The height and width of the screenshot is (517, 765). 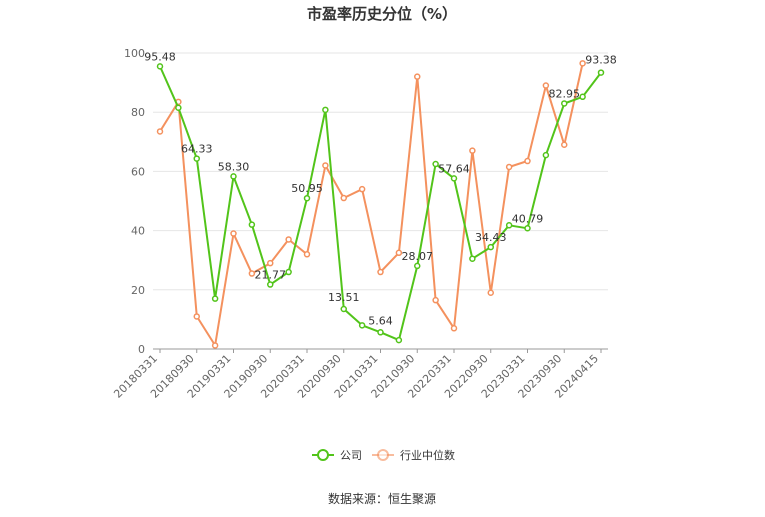 I want to click on y-tick-label-40: 40, so click(x=138, y=231).